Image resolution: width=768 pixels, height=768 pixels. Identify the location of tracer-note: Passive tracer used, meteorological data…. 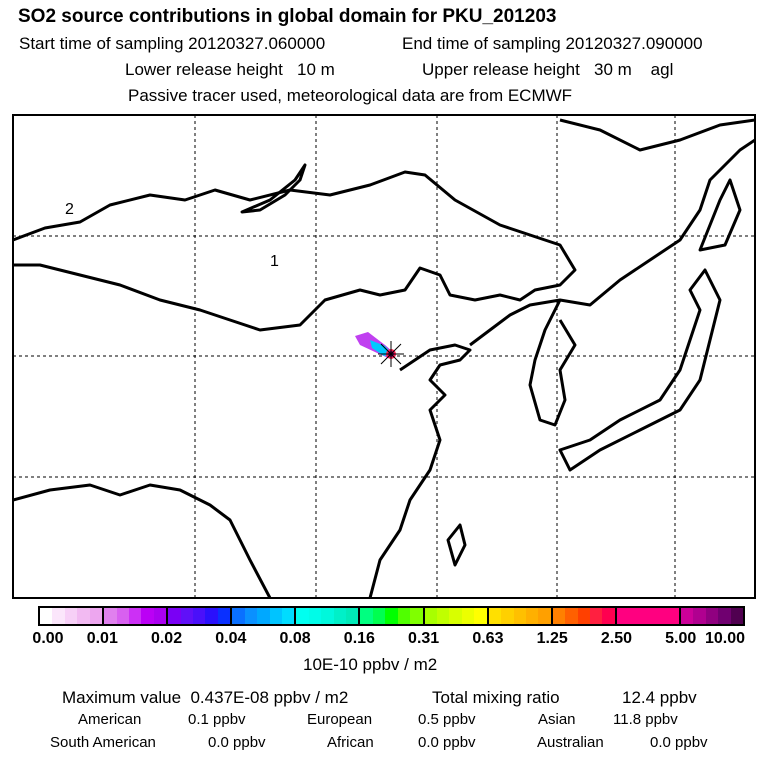
(350, 95).